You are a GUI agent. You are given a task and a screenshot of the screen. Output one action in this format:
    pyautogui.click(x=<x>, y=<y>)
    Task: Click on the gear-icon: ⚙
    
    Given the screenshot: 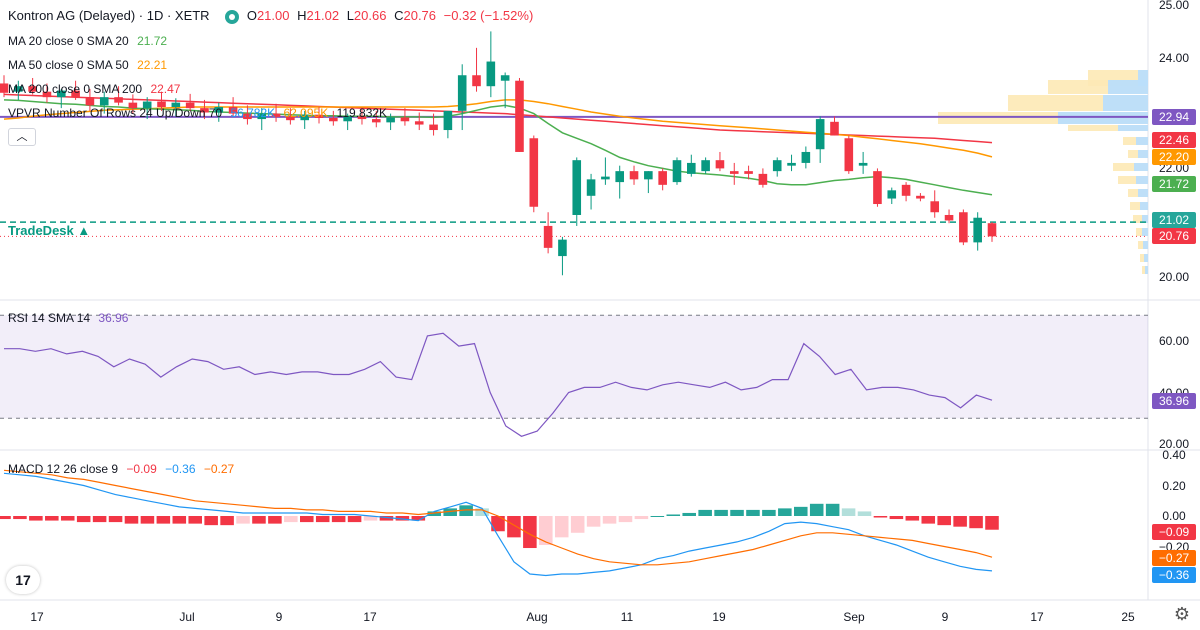 What is the action you would take?
    pyautogui.click(x=1181, y=614)
    